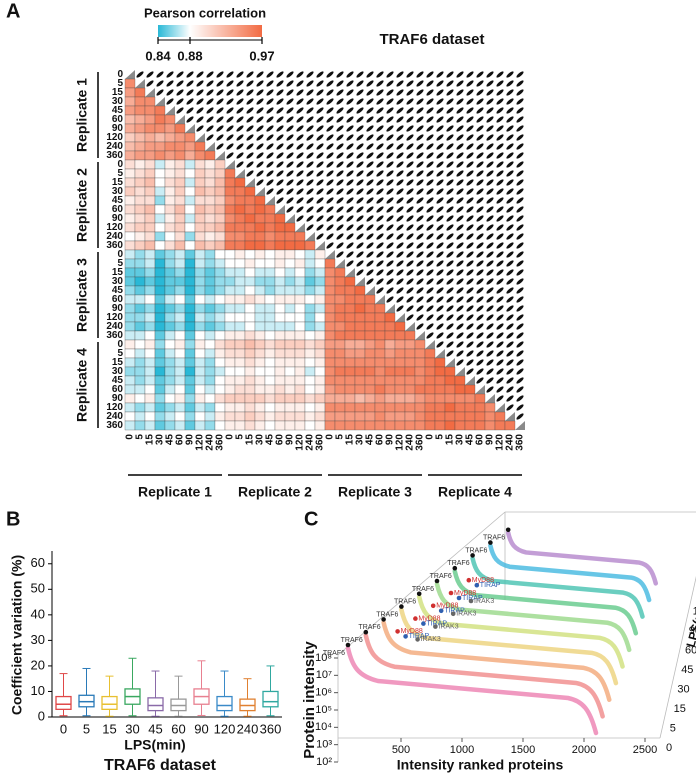  I want to click on protein-dot, so click(451, 593).